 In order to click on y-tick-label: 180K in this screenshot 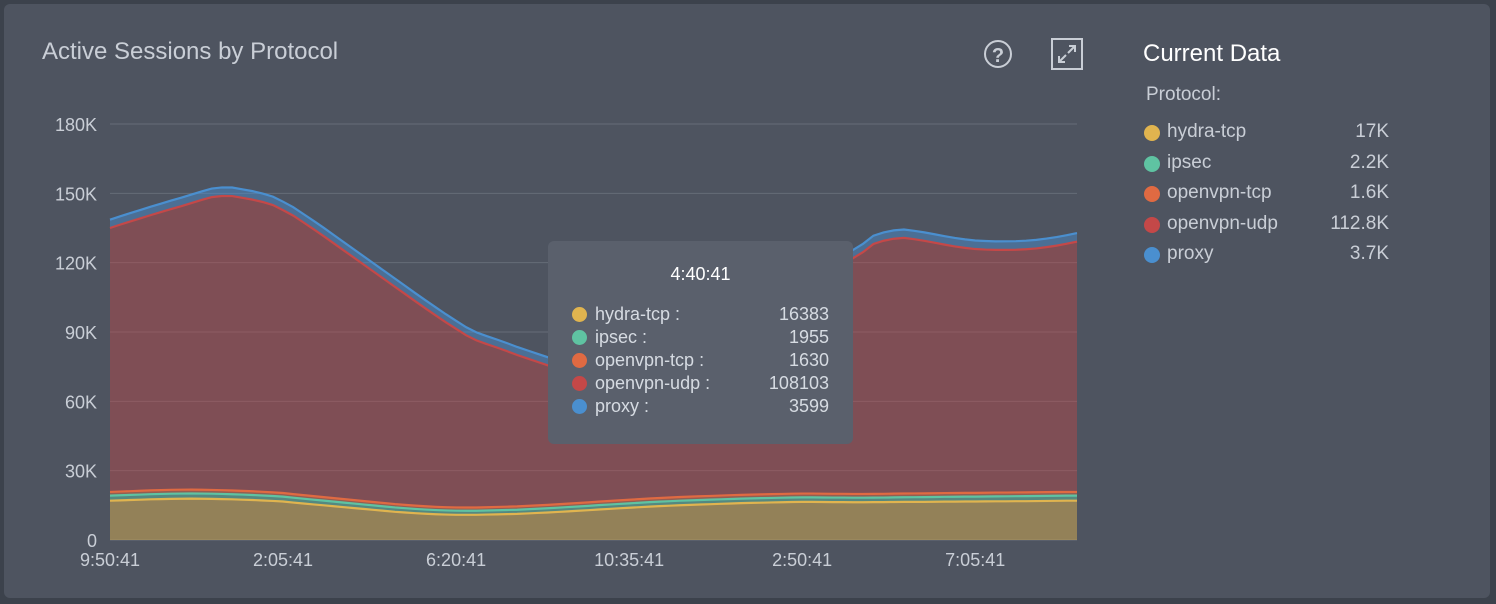, I will do `click(76, 125)`.